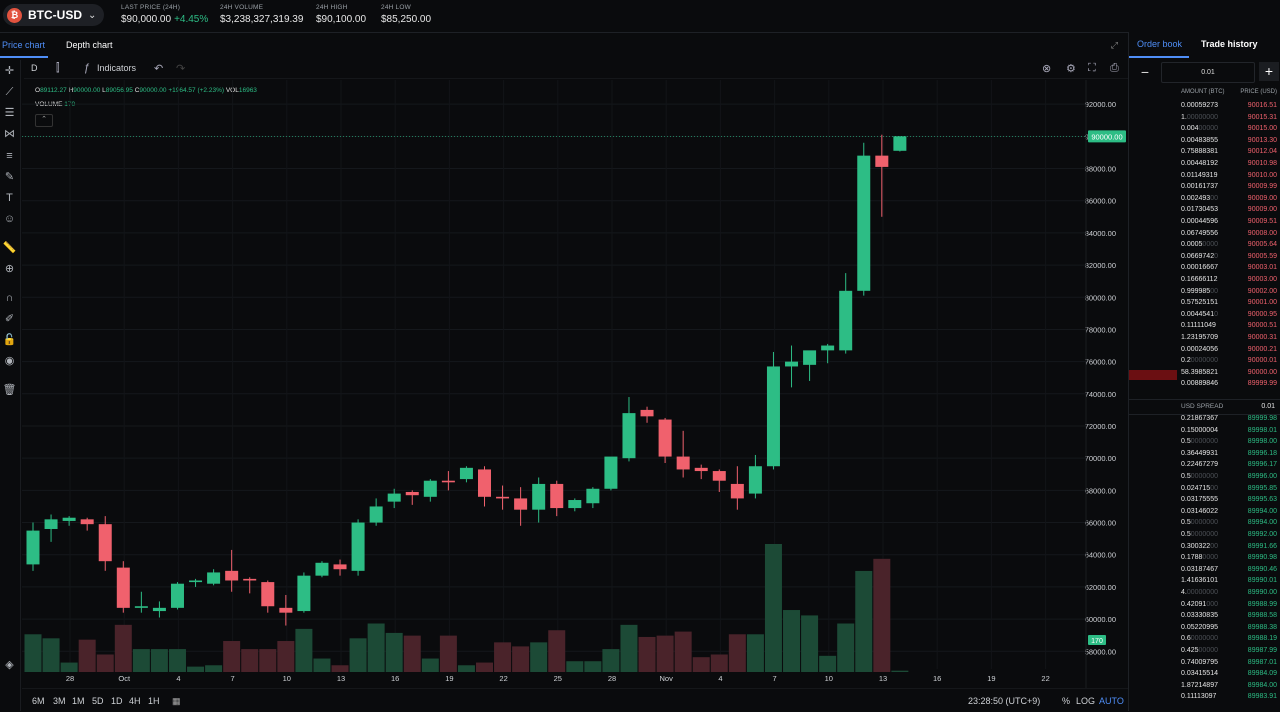 The width and height of the screenshot is (1280, 712). Describe the element at coordinates (1208, 72) in the screenshot. I see `aggregation-value: 0.01` at that location.